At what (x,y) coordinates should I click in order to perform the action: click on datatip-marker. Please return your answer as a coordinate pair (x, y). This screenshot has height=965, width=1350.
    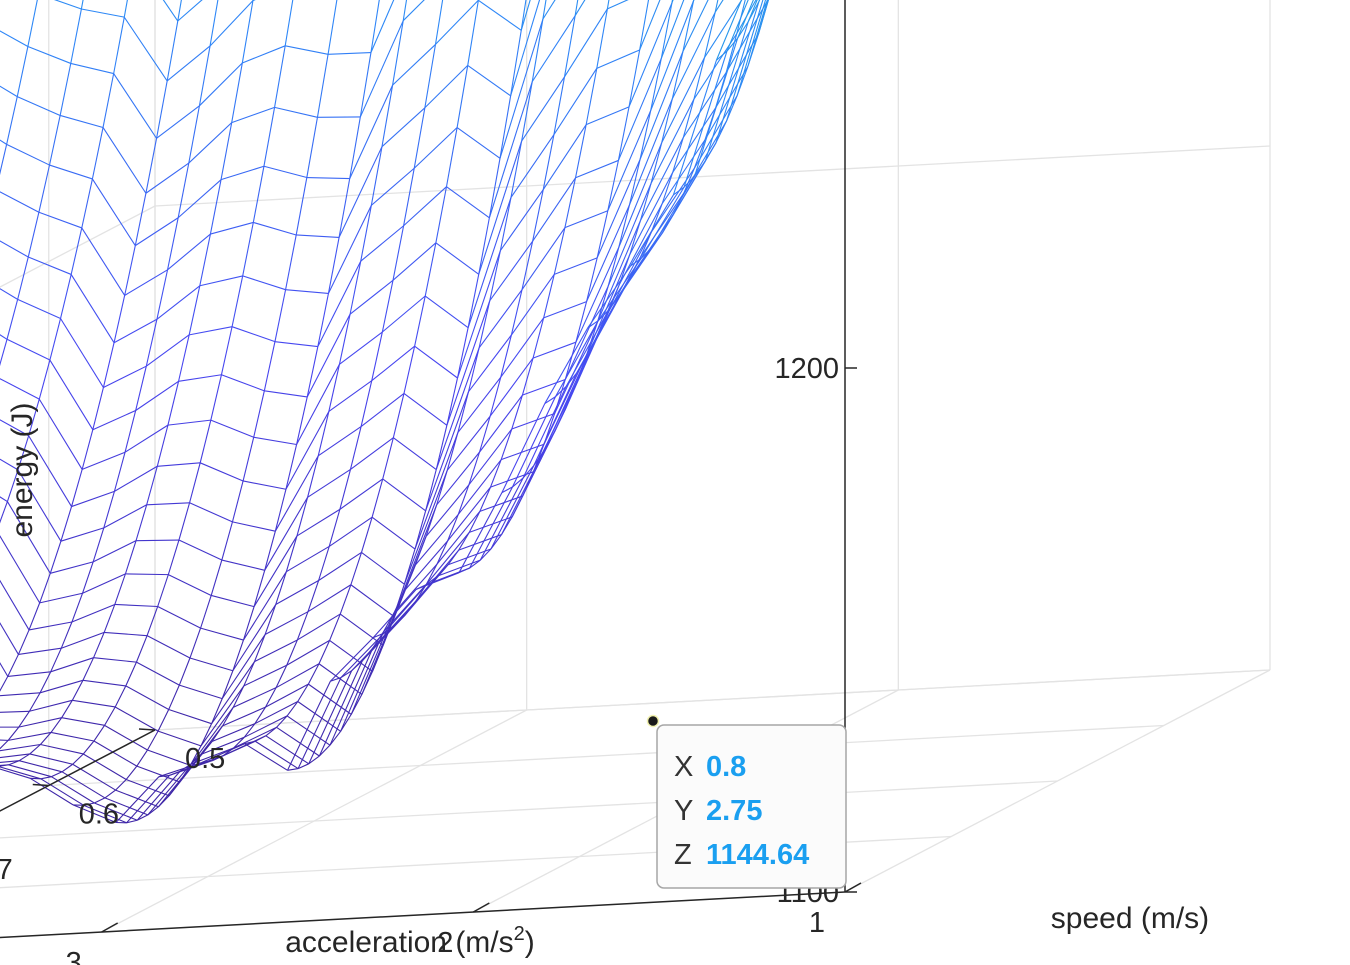
    Looking at the image, I should click on (653, 721).